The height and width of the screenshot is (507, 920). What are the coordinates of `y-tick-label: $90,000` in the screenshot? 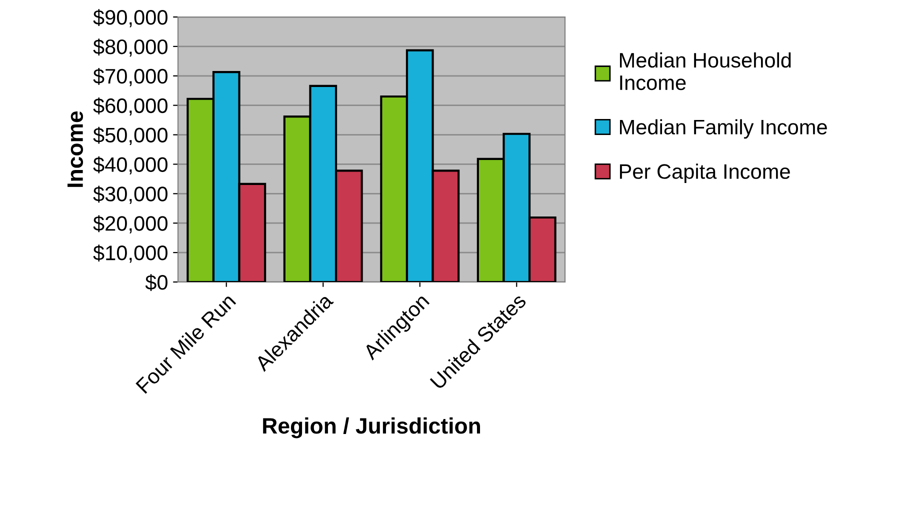 It's located at (130, 18).